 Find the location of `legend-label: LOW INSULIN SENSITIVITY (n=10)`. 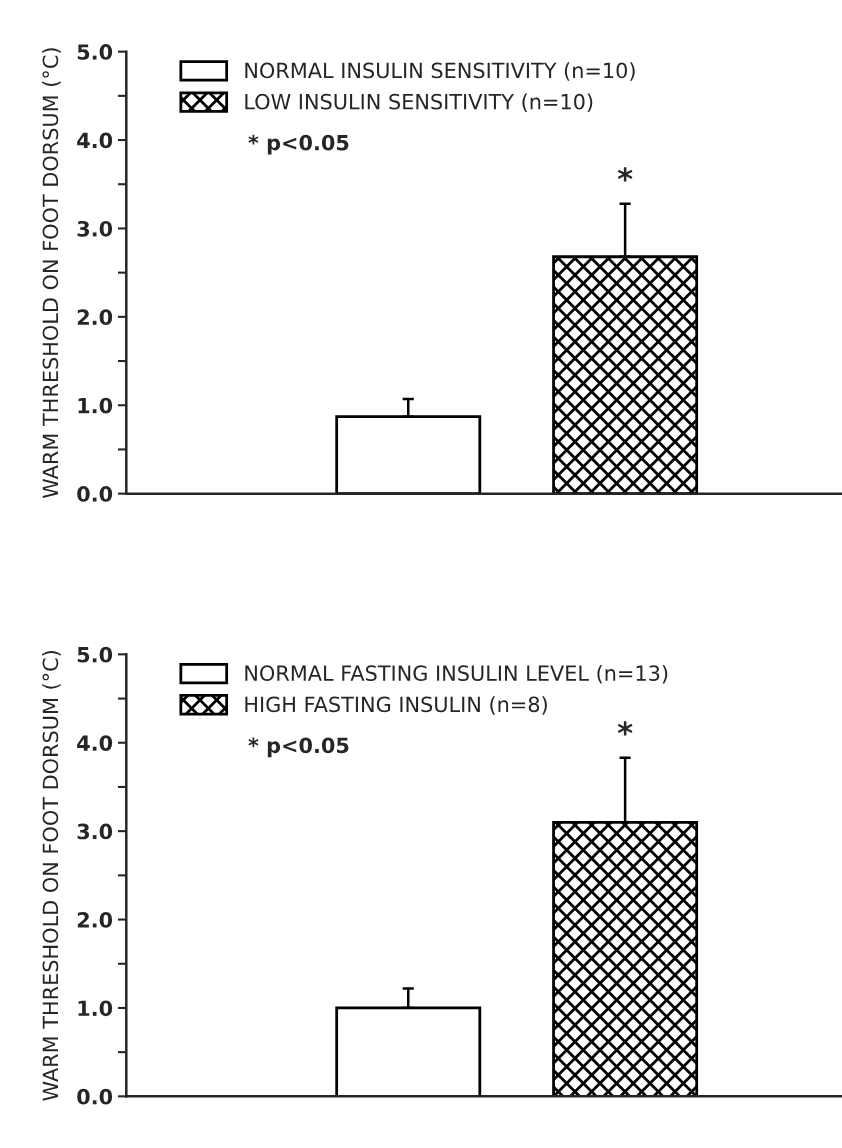

legend-label: LOW INSULIN SENSITIVITY (n=10) is located at coordinates (419, 102).